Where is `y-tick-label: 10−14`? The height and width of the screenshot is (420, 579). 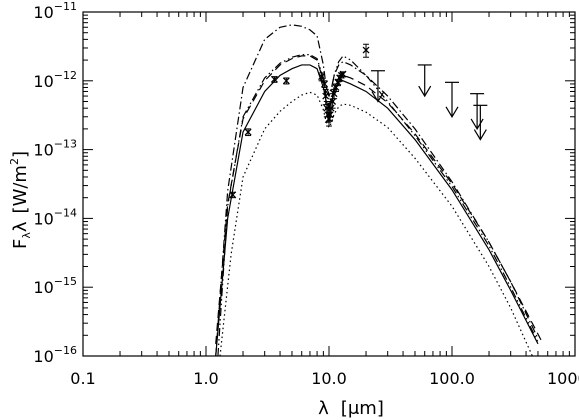 y-tick-label: 10−14 is located at coordinates (55, 217).